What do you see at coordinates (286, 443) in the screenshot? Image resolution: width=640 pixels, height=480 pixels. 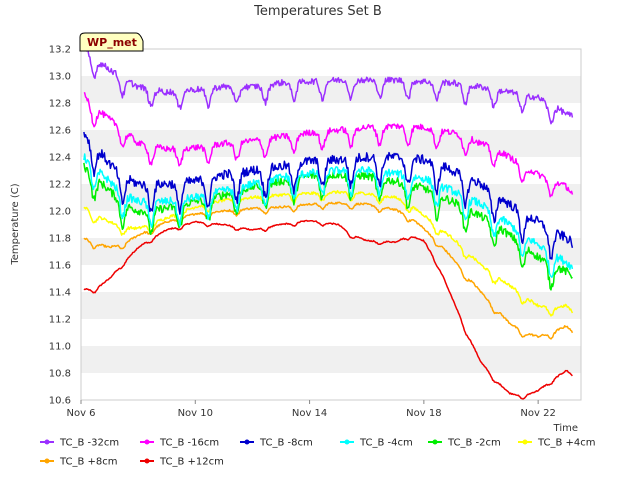 I see `legend-label: TC_B -8cm` at bounding box center [286, 443].